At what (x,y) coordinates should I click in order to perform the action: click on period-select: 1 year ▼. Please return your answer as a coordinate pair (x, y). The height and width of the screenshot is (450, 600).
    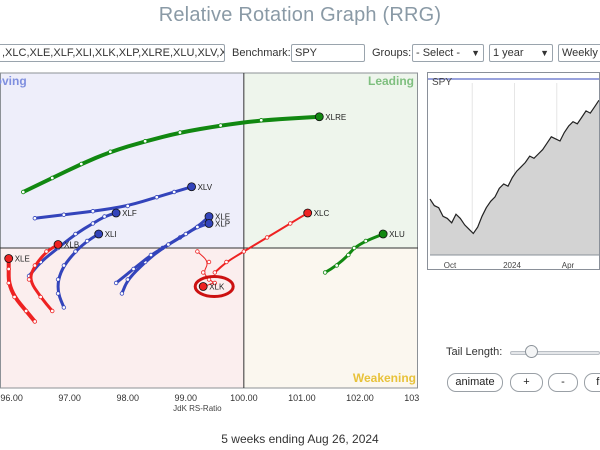
    Looking at the image, I should click on (521, 53).